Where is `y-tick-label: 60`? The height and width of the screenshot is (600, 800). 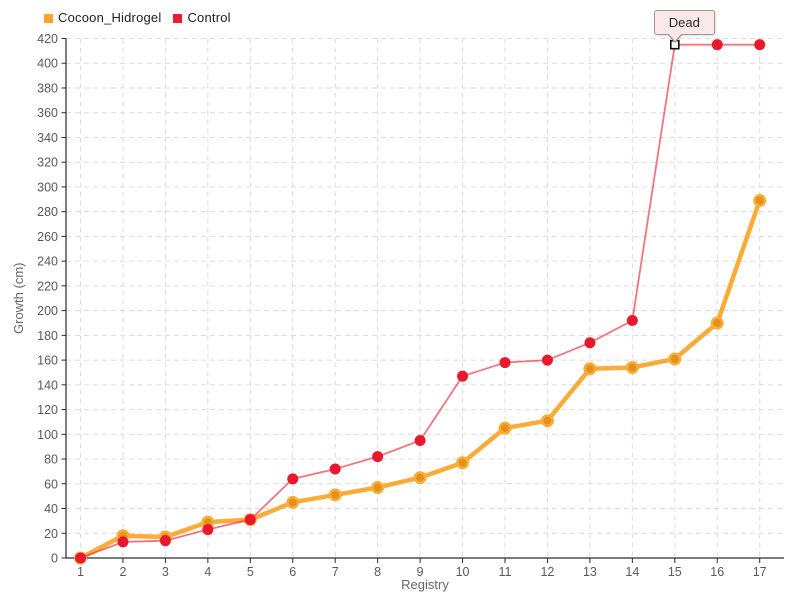 y-tick-label: 60 is located at coordinates (51, 484).